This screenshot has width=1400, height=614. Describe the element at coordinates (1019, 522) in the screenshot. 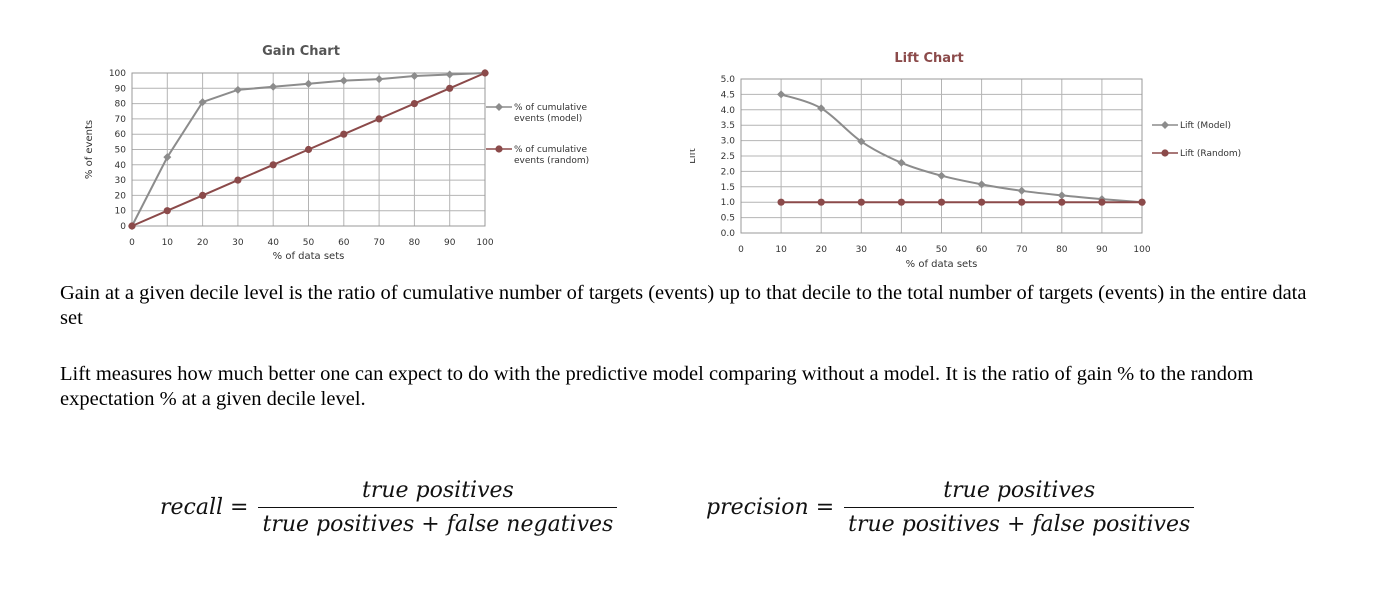

I see `precision-denominator: true positives + false positives` at that location.